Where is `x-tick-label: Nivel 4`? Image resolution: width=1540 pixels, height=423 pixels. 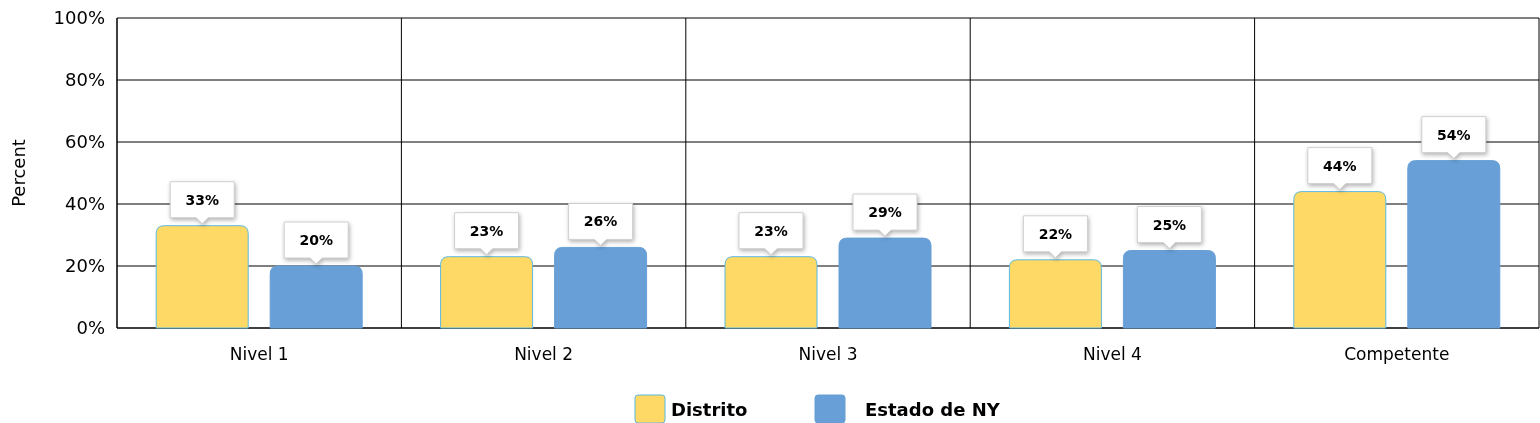
x-tick-label: Nivel 4 is located at coordinates (1112, 354).